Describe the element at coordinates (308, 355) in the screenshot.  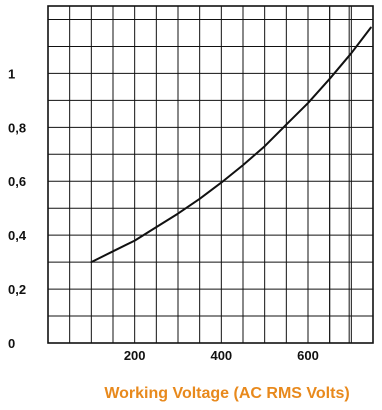
I see `x-tick-label: 600` at that location.